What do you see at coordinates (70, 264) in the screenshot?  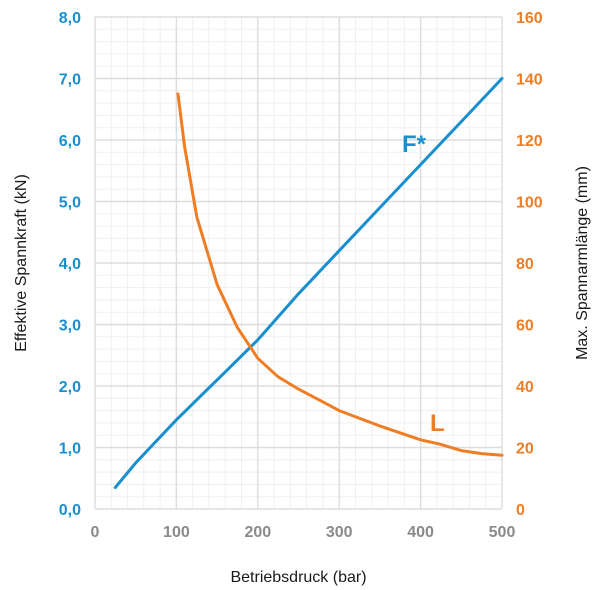 I see `y-left-tick-label: 4,0` at bounding box center [70, 264].